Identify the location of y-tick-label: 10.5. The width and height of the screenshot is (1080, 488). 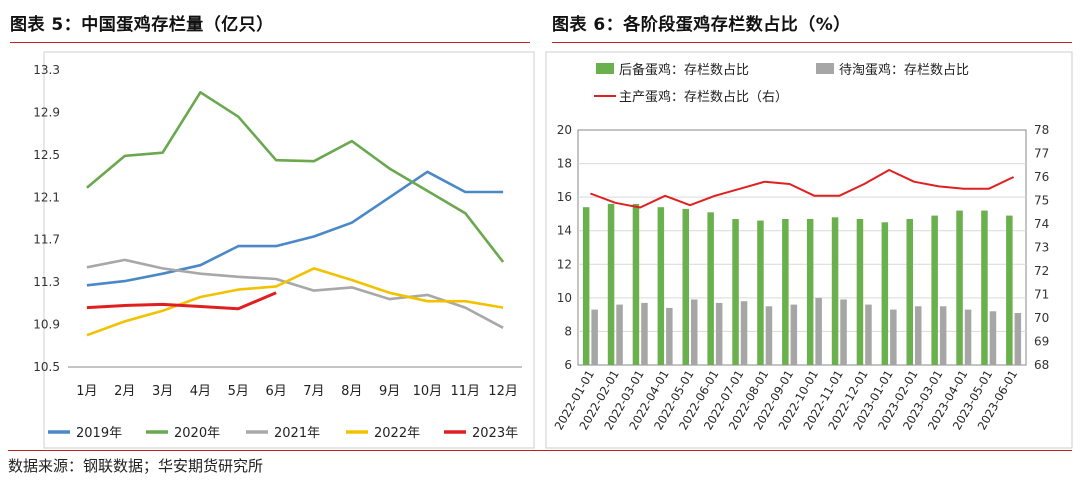
(46, 367).